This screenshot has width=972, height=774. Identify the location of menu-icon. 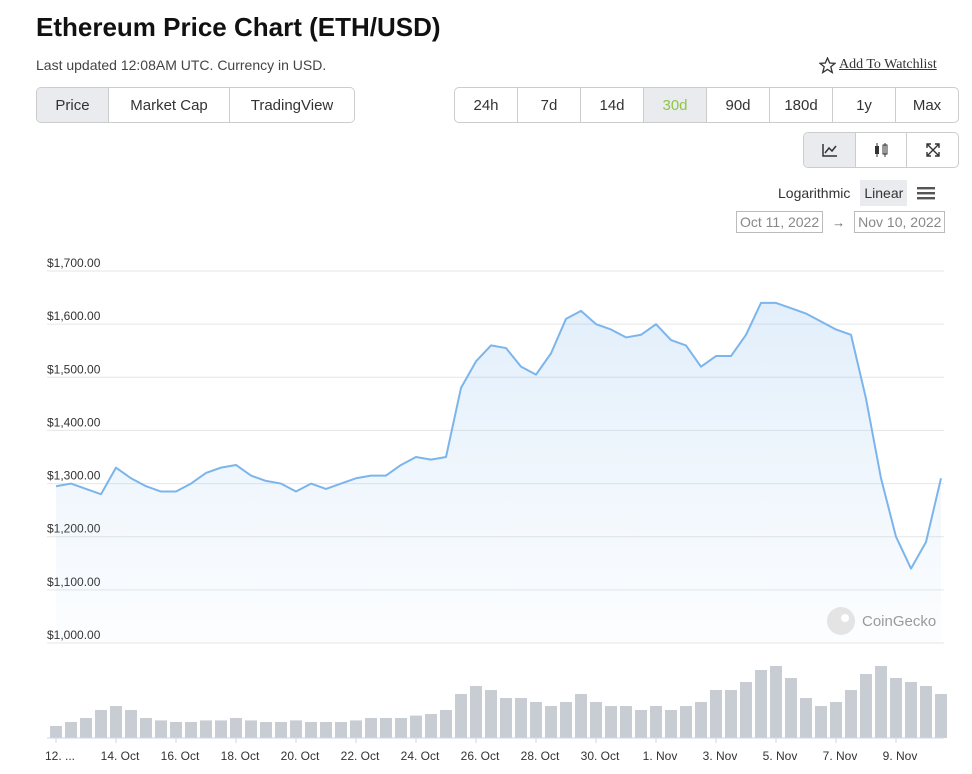
(926, 193).